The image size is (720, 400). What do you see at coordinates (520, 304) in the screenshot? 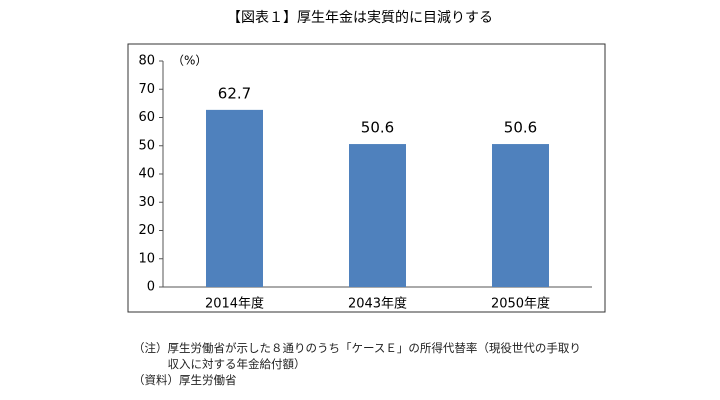
I see `x-tick-label: 2050年度` at bounding box center [520, 304].